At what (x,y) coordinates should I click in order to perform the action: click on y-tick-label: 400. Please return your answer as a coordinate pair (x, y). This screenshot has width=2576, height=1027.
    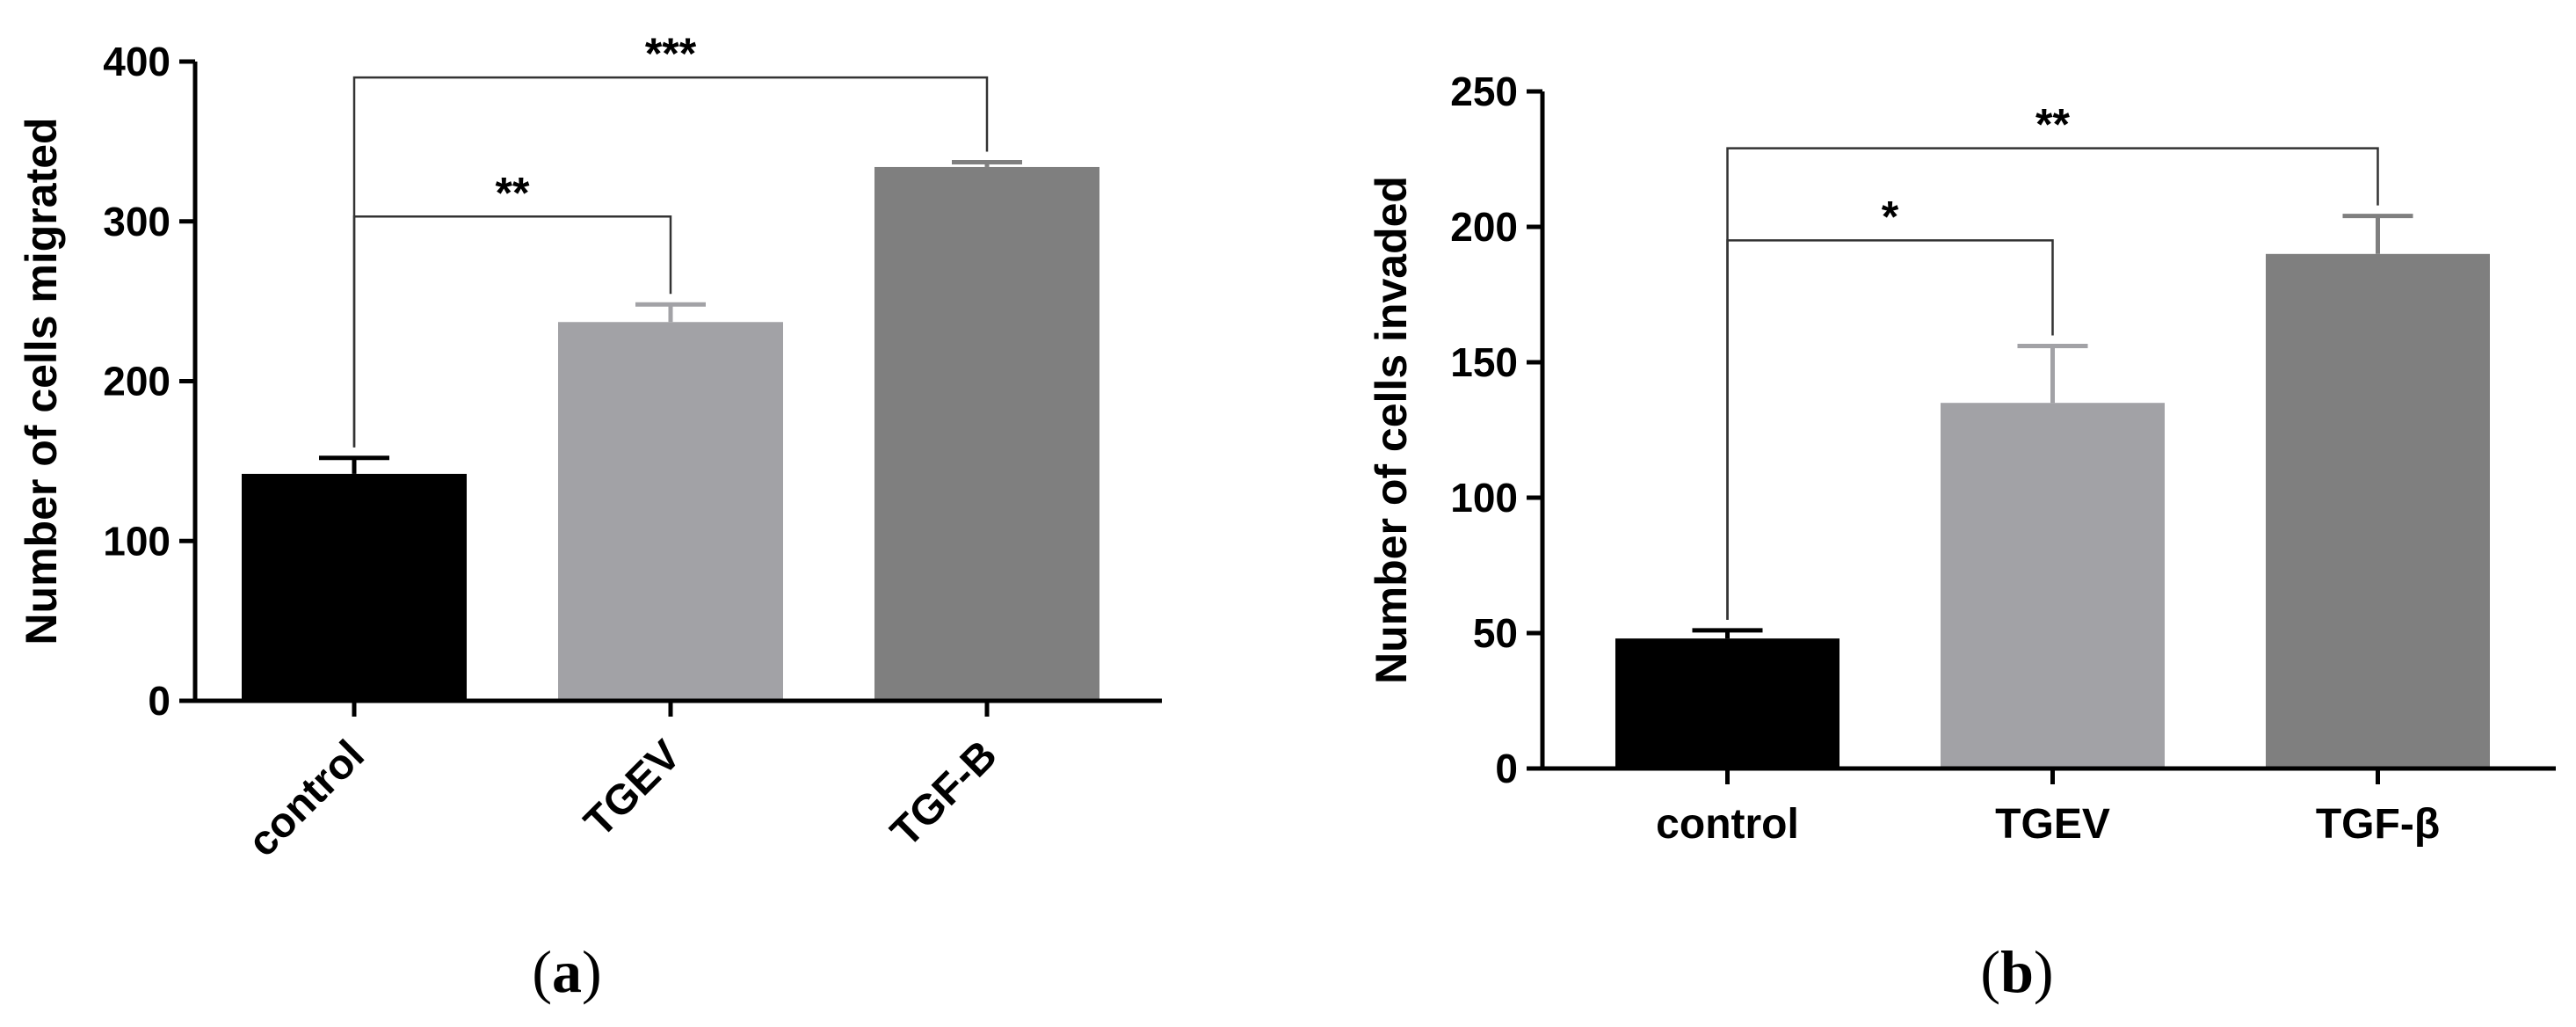
    Looking at the image, I should click on (137, 62).